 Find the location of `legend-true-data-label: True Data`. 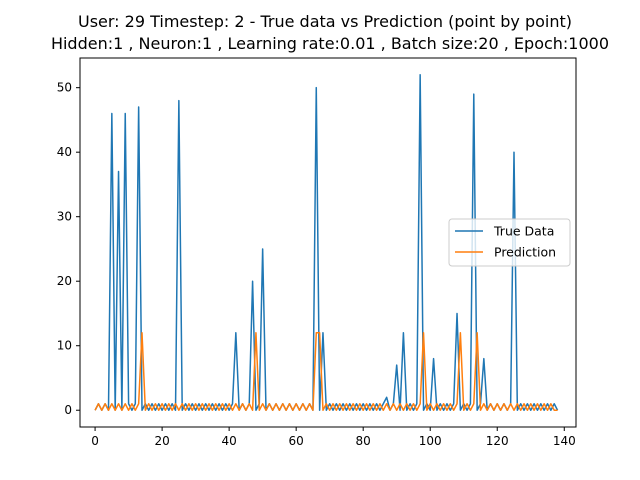

legend-true-data-label: True Data is located at coordinates (523, 231).